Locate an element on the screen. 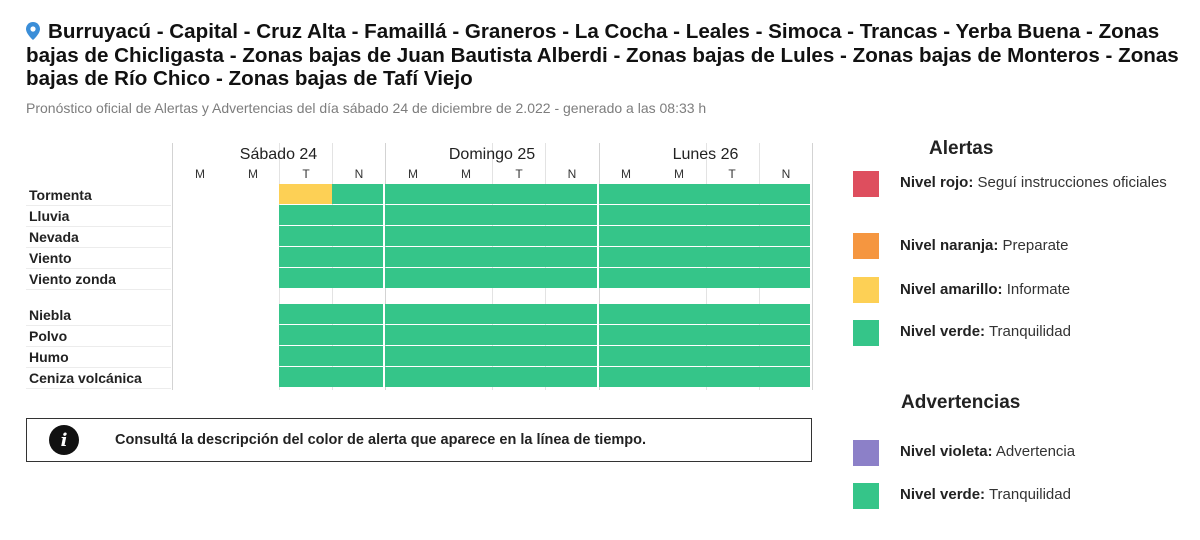 The height and width of the screenshot is (540, 1200). row-label-lluvia: Lluvia is located at coordinates (49, 216).